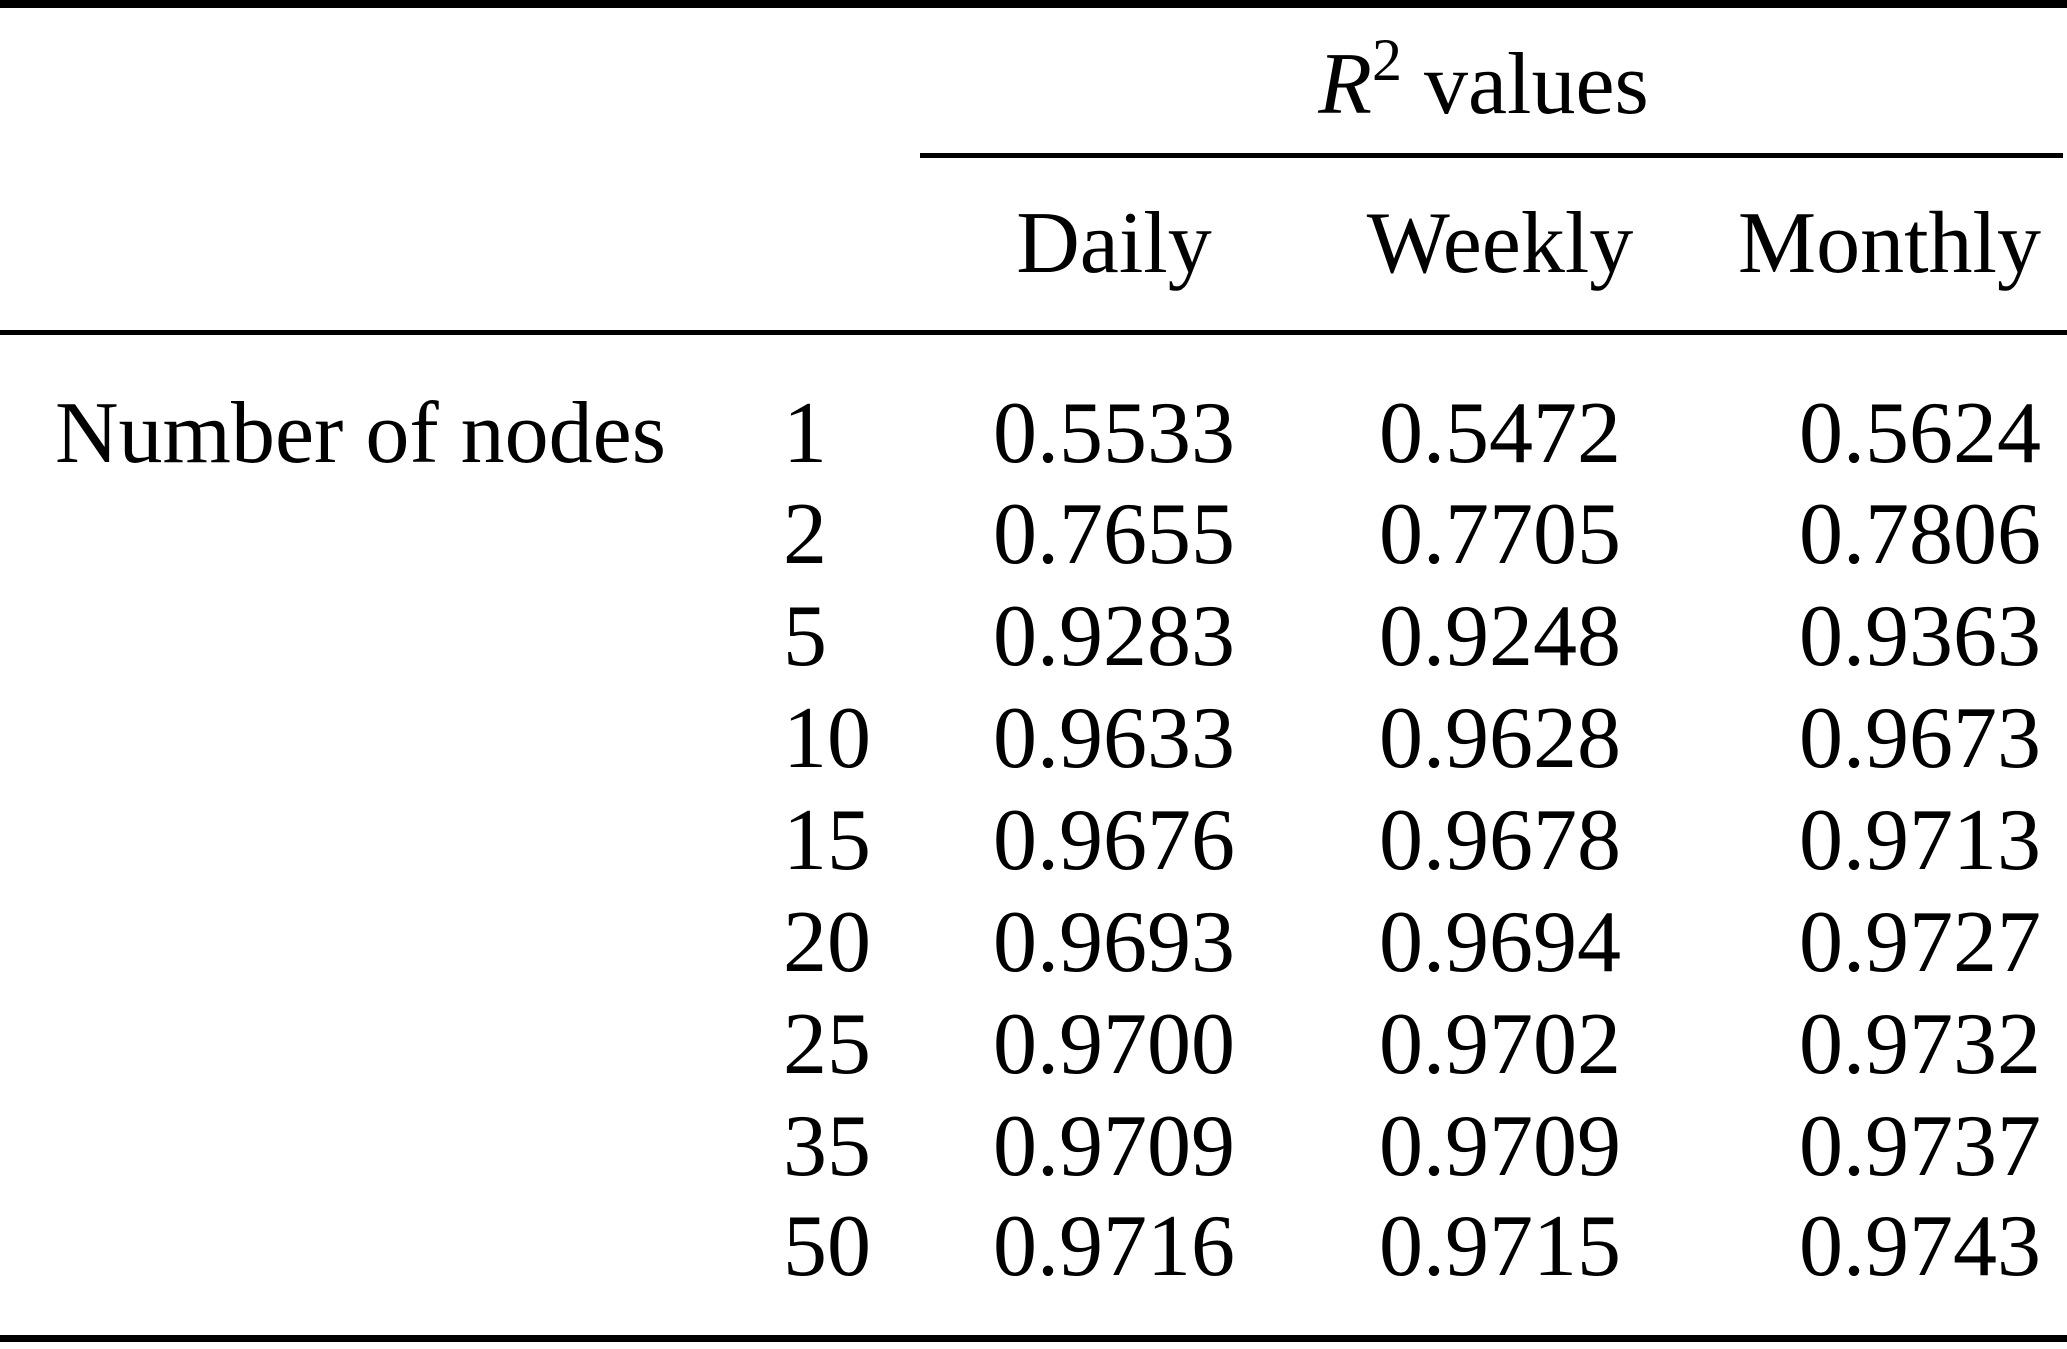  Describe the element at coordinates (1920, 636) in the screenshot. I see `monthly-cell: 0.9363` at that location.